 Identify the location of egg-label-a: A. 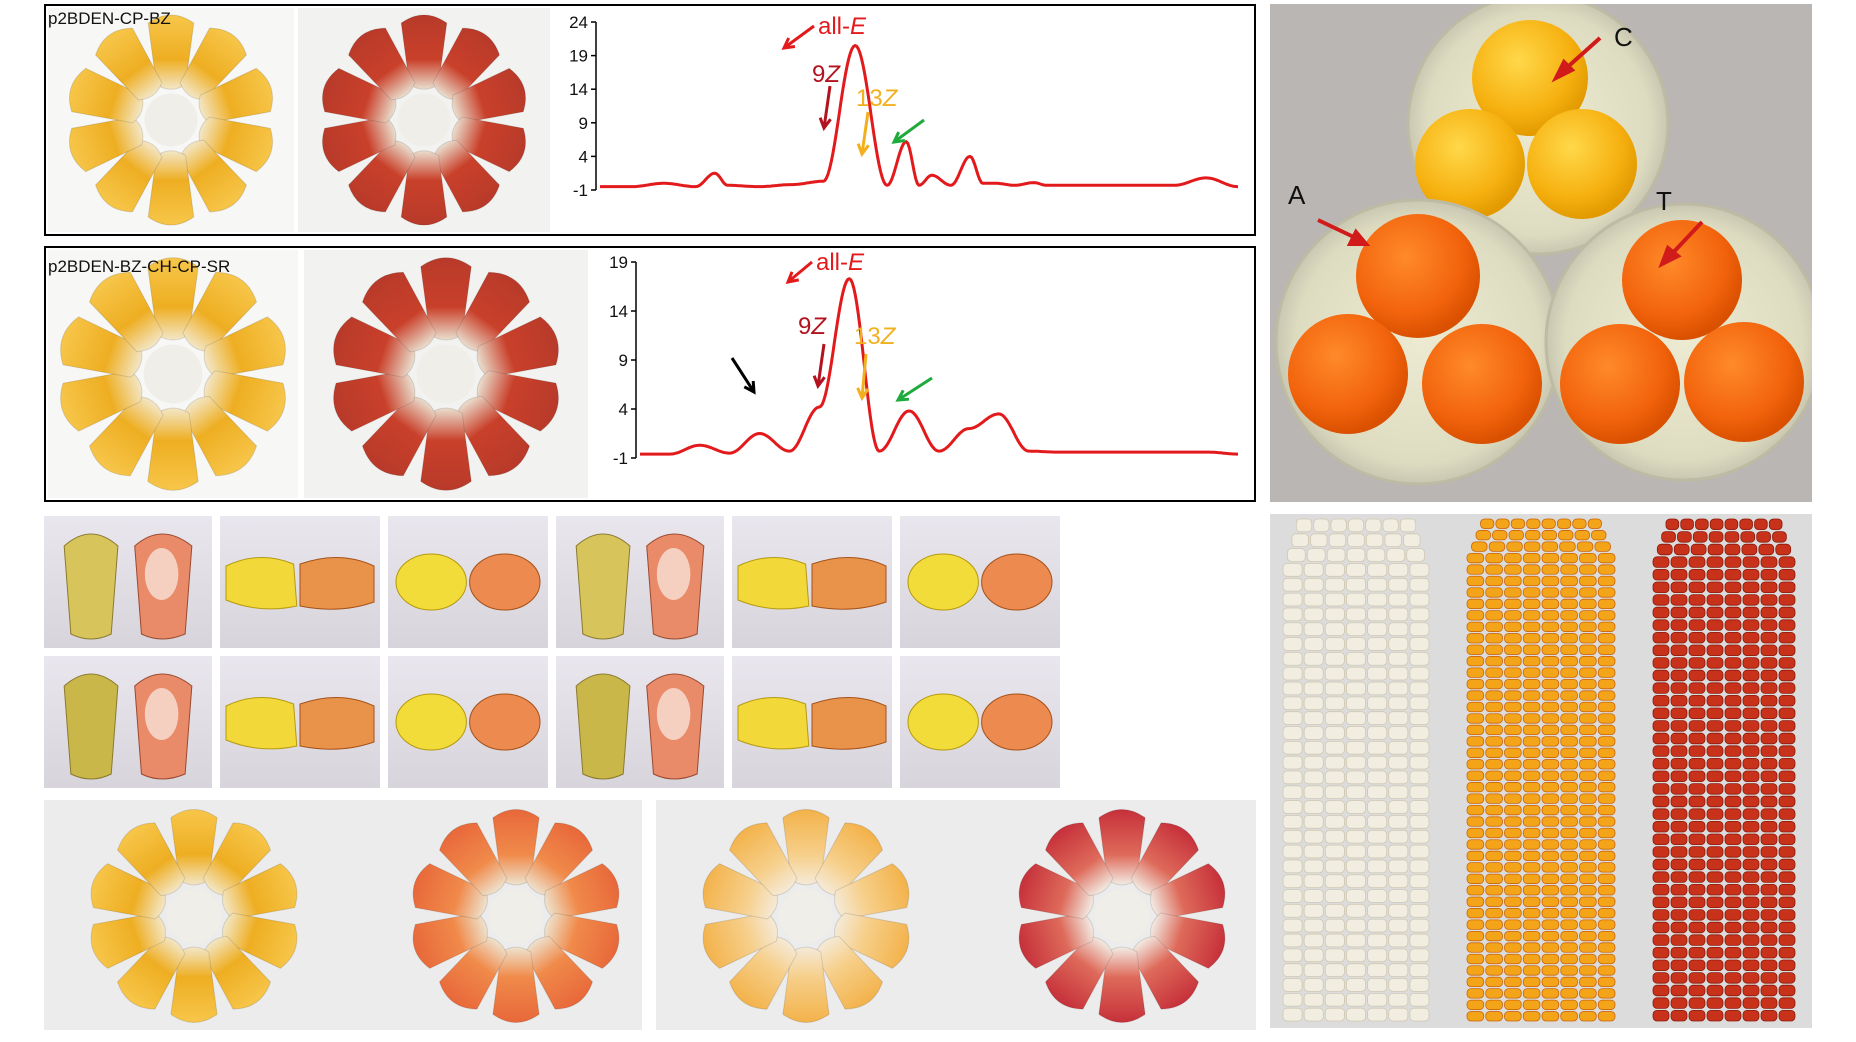
(1297, 195).